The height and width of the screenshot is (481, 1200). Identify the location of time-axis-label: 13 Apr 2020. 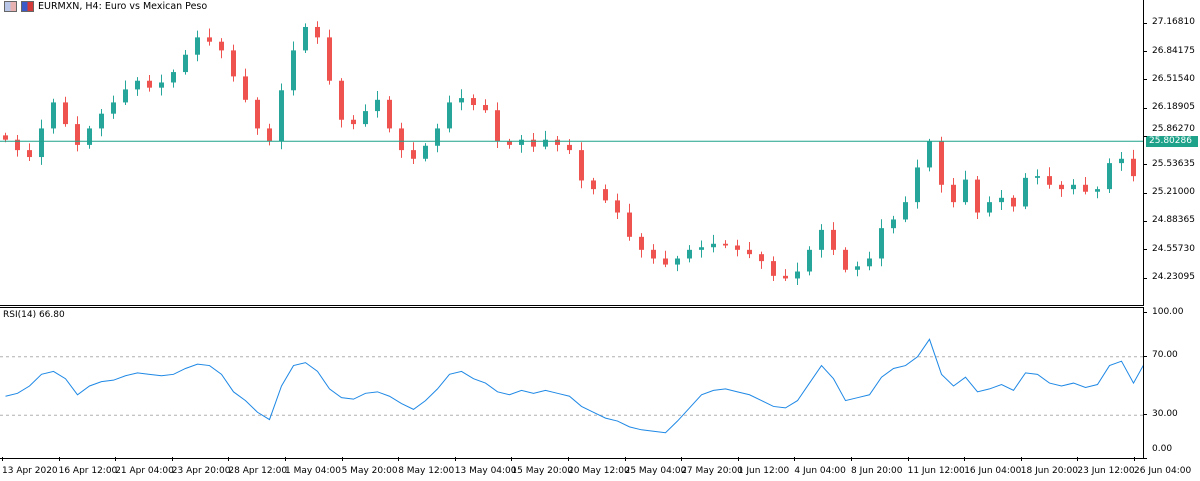
(30, 471).